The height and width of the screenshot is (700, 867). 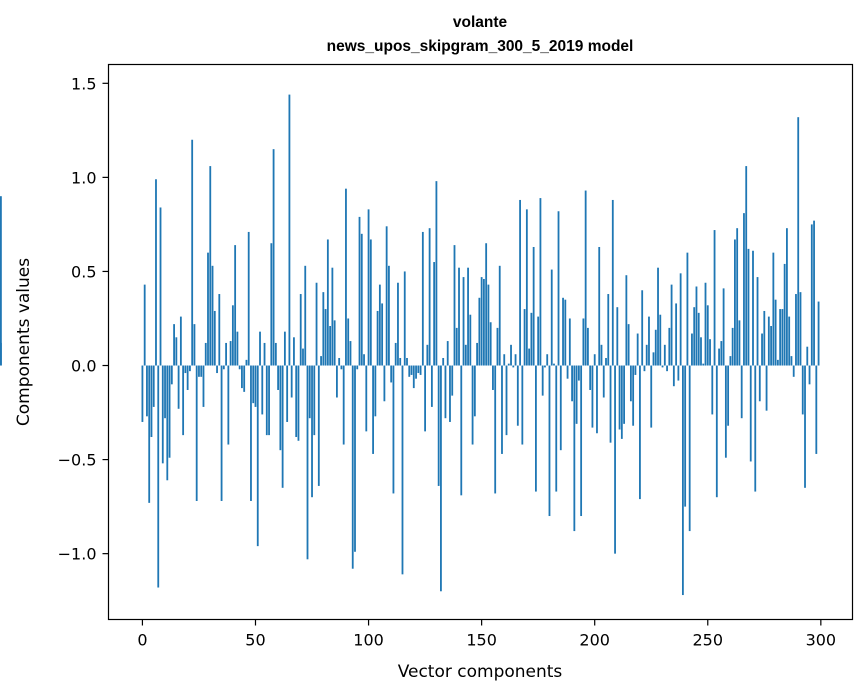 I want to click on y-tick-label: 1.5, so click(x=83, y=83).